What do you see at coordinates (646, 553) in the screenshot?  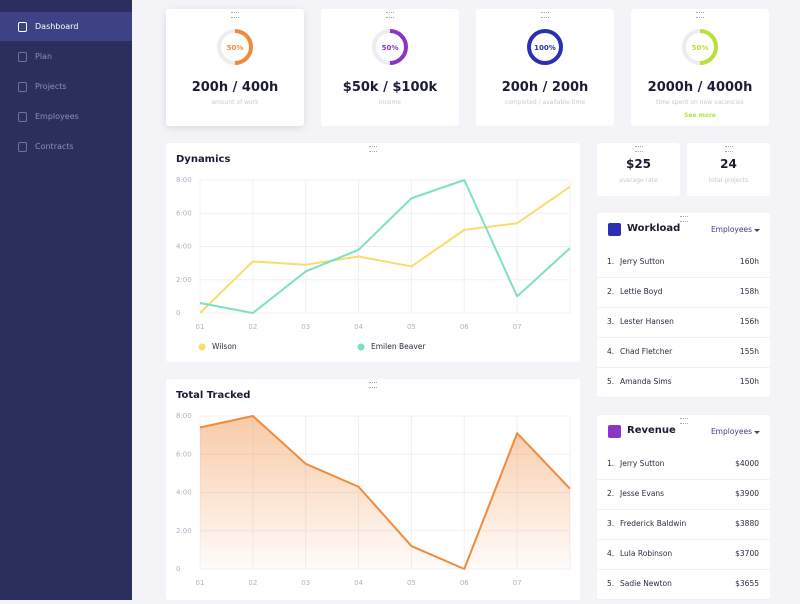 I see `name: Lula Robinson` at bounding box center [646, 553].